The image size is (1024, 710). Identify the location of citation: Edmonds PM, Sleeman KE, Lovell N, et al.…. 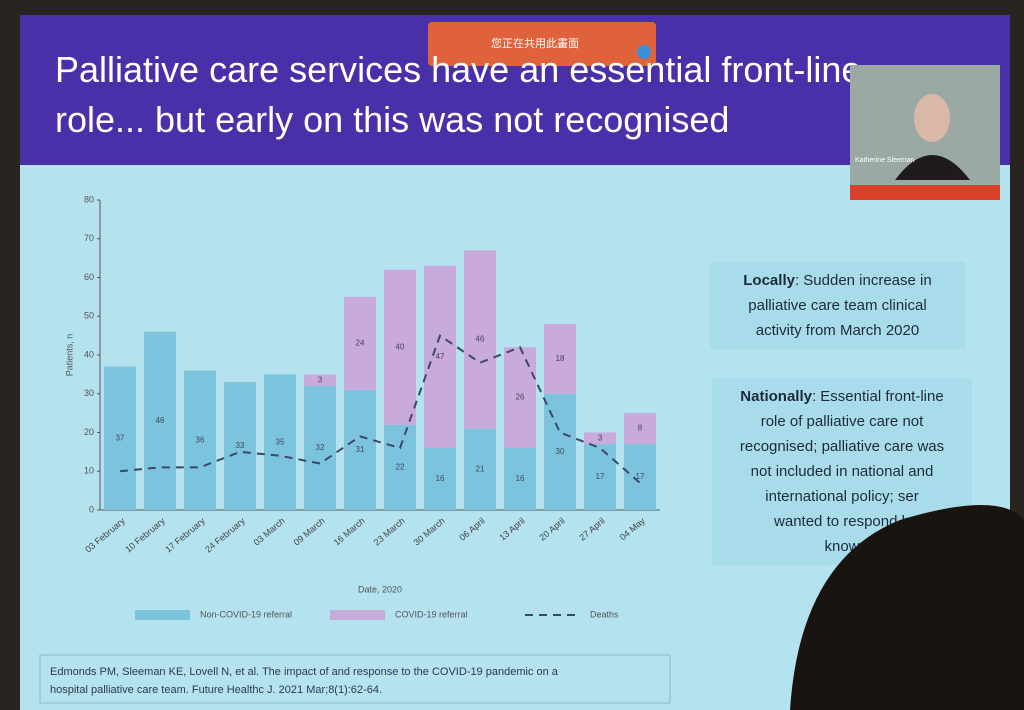
(304, 672).